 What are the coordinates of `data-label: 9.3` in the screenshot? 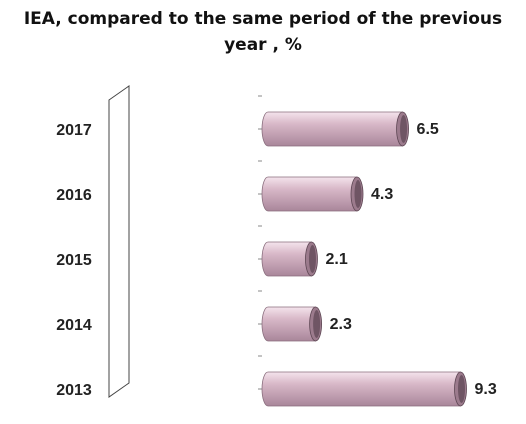 It's located at (486, 389).